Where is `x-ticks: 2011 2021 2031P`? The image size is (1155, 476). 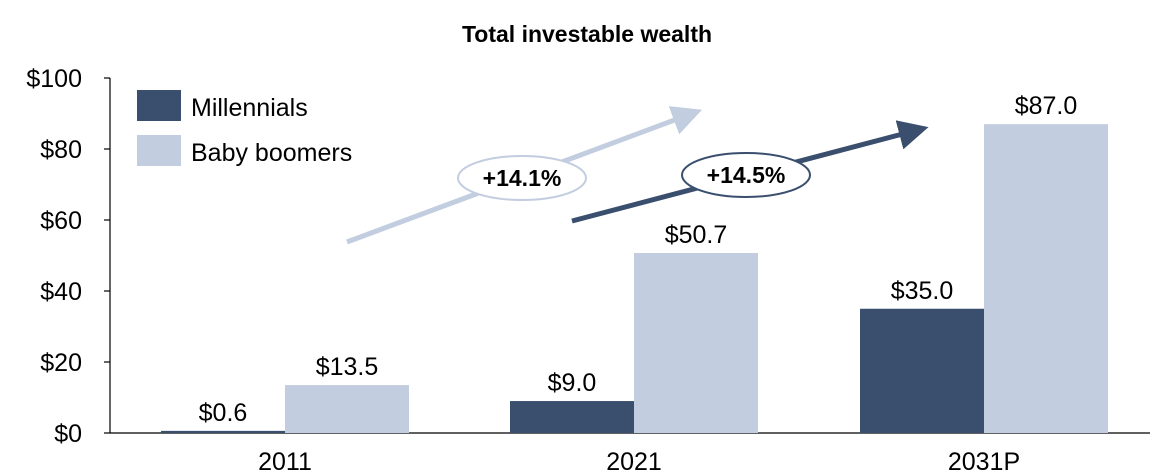 x-ticks: 2011 2021 2031P is located at coordinates (639, 462).